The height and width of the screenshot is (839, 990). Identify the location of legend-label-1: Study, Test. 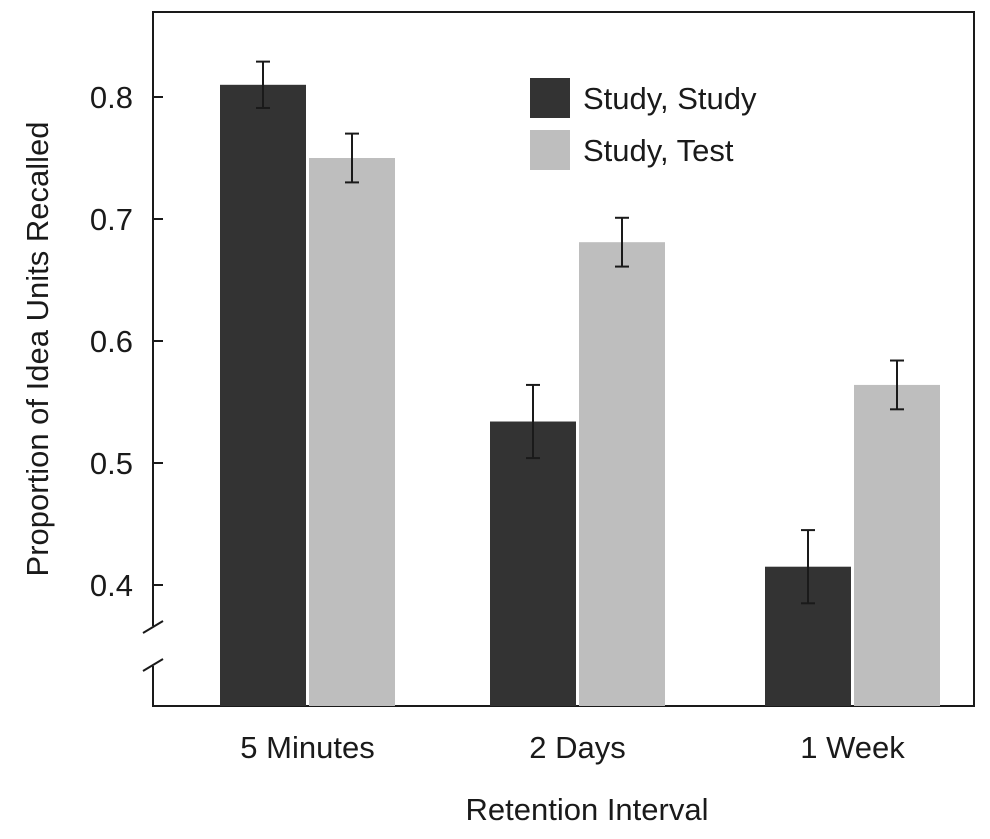
(658, 150).